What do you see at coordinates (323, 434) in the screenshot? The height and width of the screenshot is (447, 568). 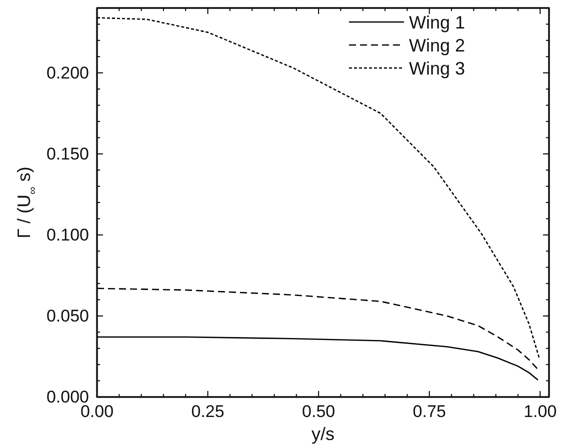 I see `x-axis-title: y/s` at bounding box center [323, 434].